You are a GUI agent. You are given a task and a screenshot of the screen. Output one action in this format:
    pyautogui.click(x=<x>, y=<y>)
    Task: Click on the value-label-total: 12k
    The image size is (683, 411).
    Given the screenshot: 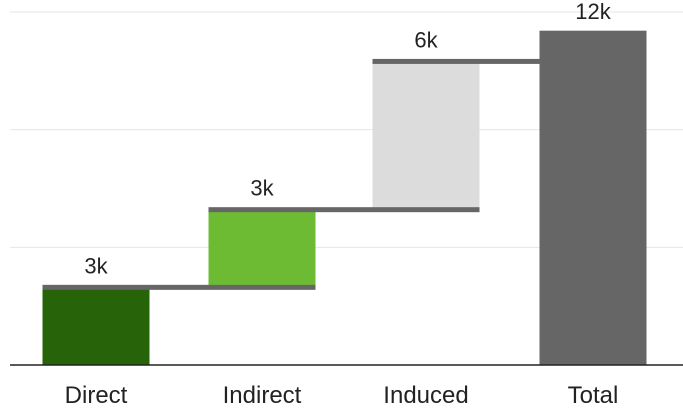 What is the action you would take?
    pyautogui.click(x=593, y=12)
    